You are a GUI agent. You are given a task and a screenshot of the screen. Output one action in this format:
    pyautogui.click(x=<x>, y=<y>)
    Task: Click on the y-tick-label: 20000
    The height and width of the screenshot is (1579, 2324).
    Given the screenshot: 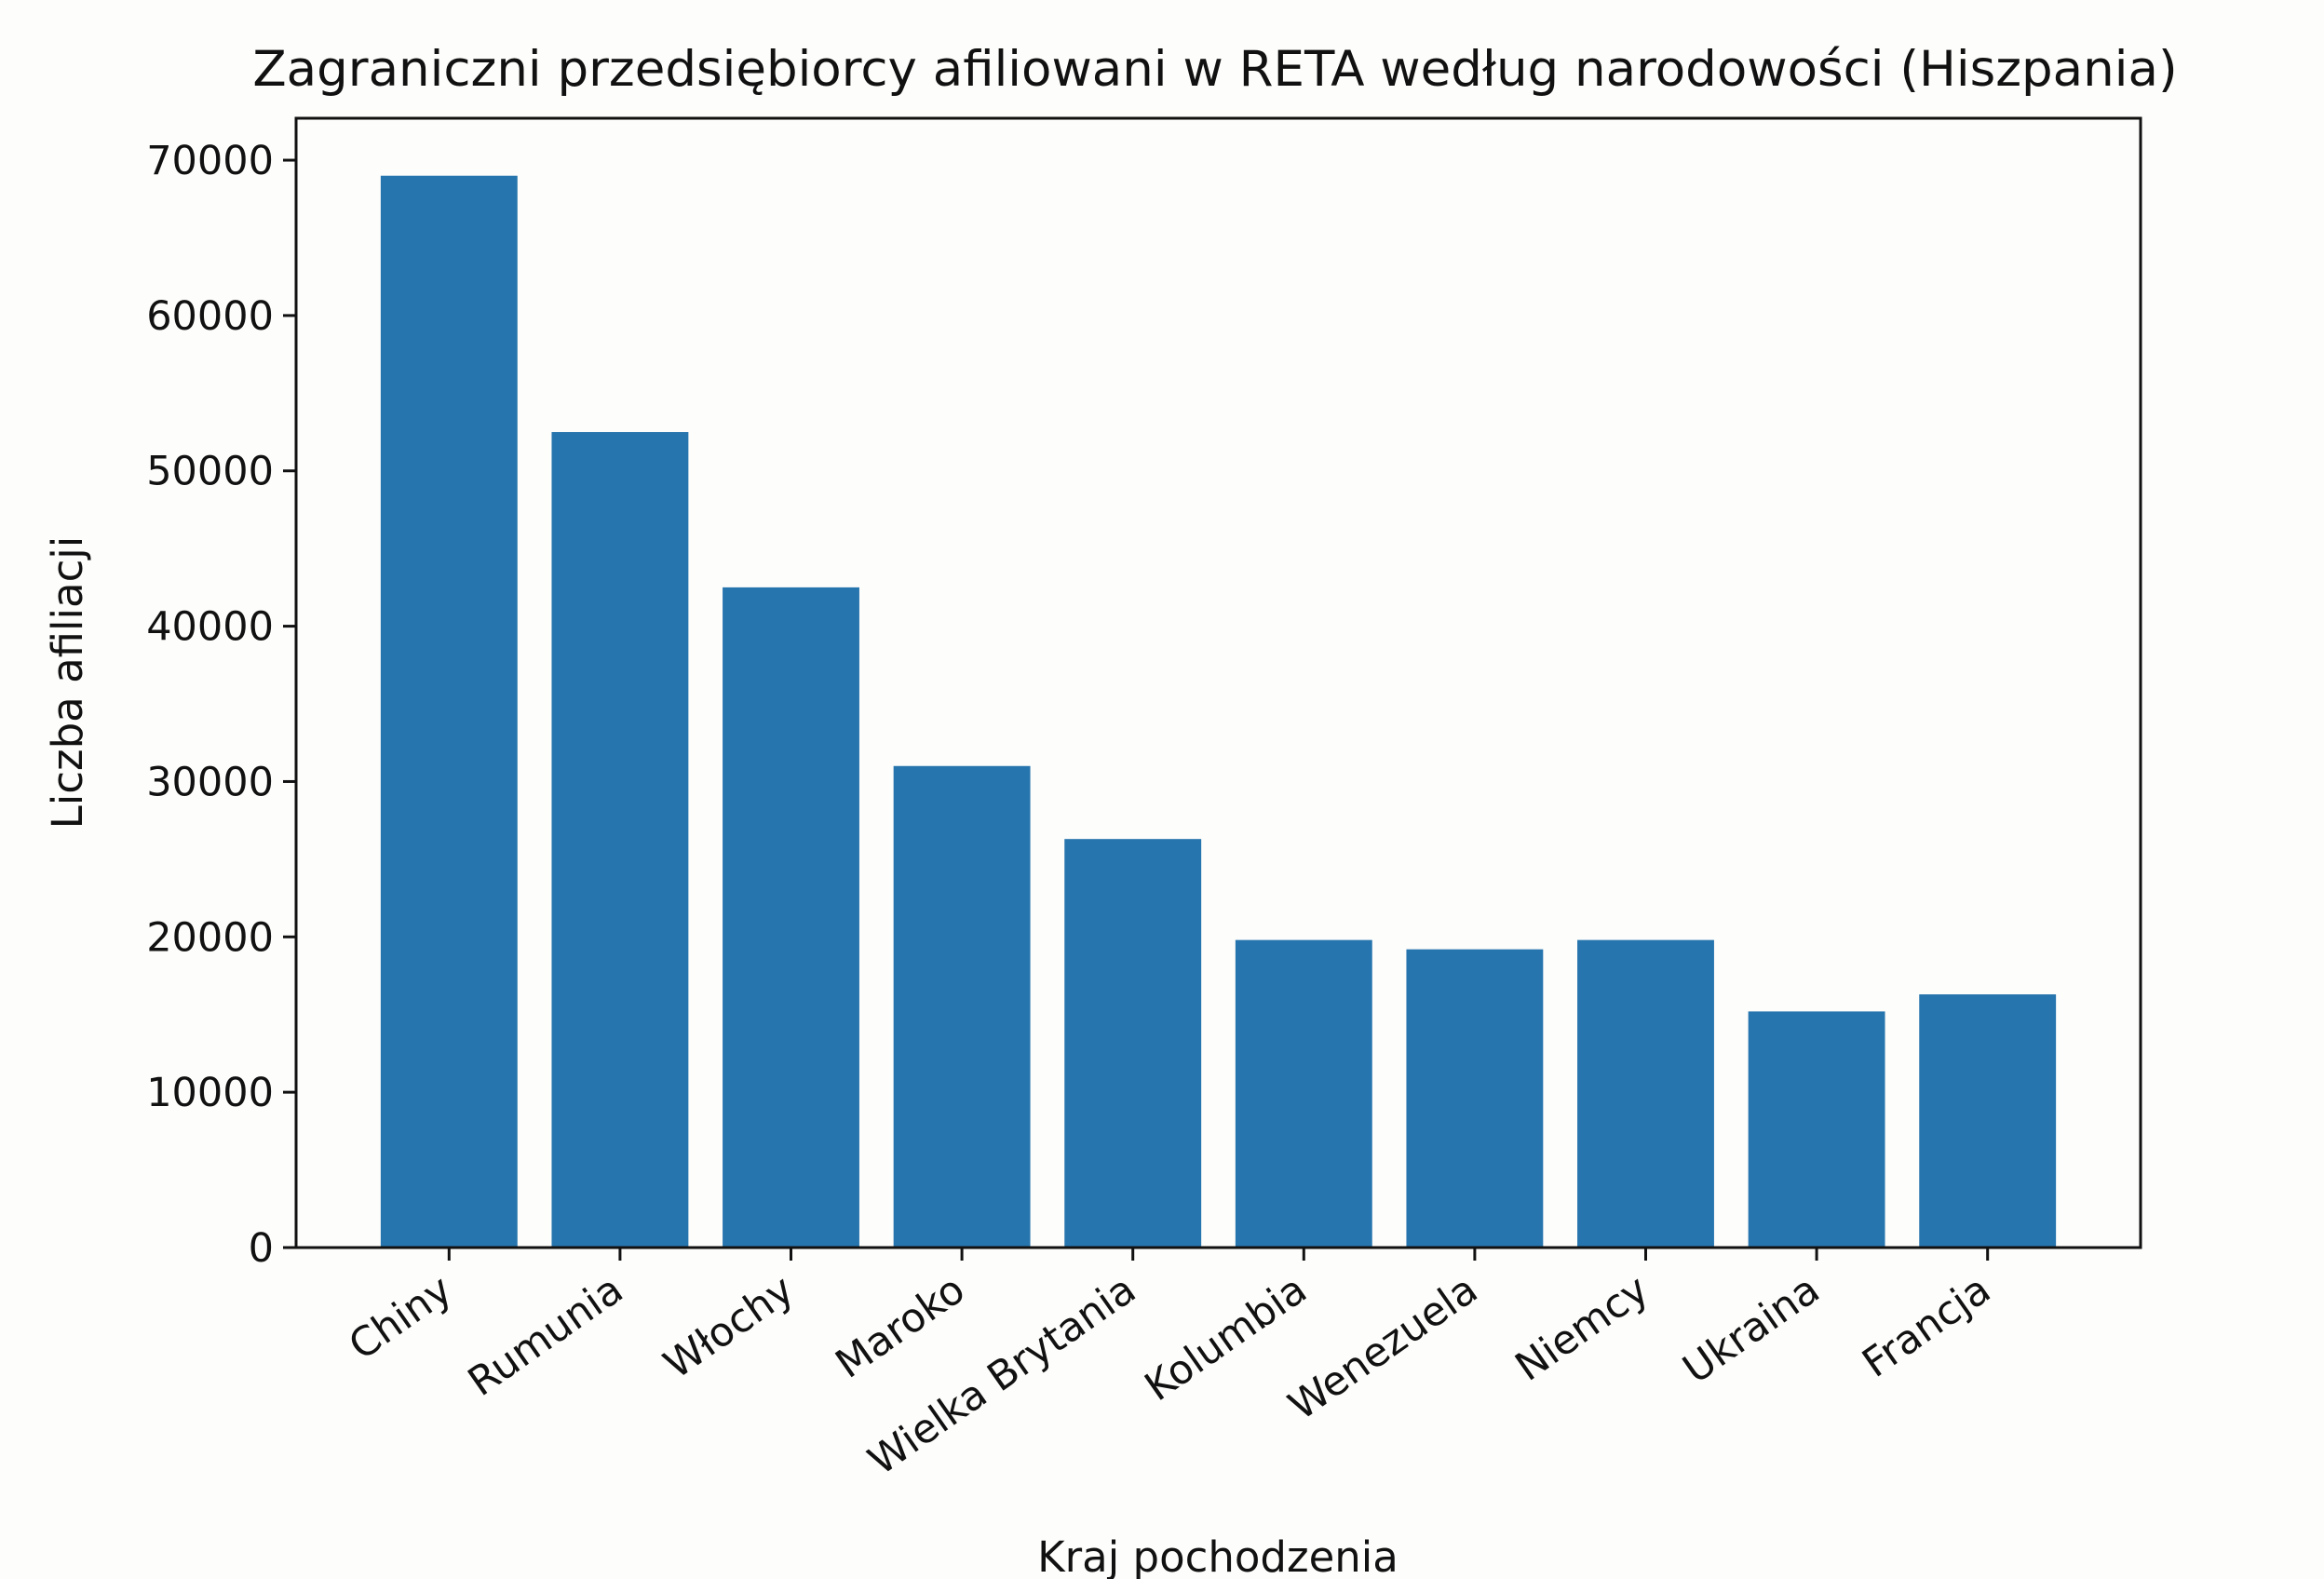 What is the action you would take?
    pyautogui.click(x=210, y=937)
    